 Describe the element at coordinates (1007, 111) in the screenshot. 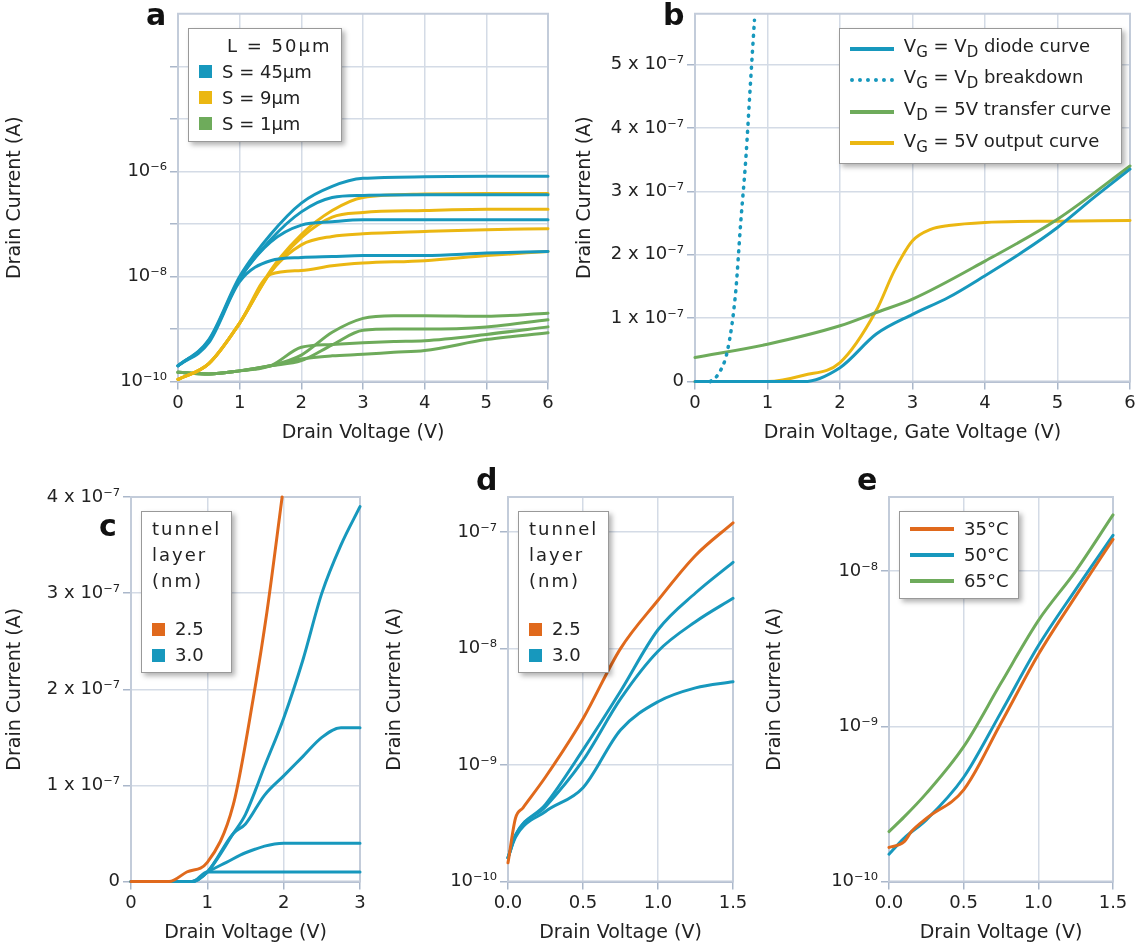

I see `legend-label: V$_{D}$ = 5V transfer curve` at that location.